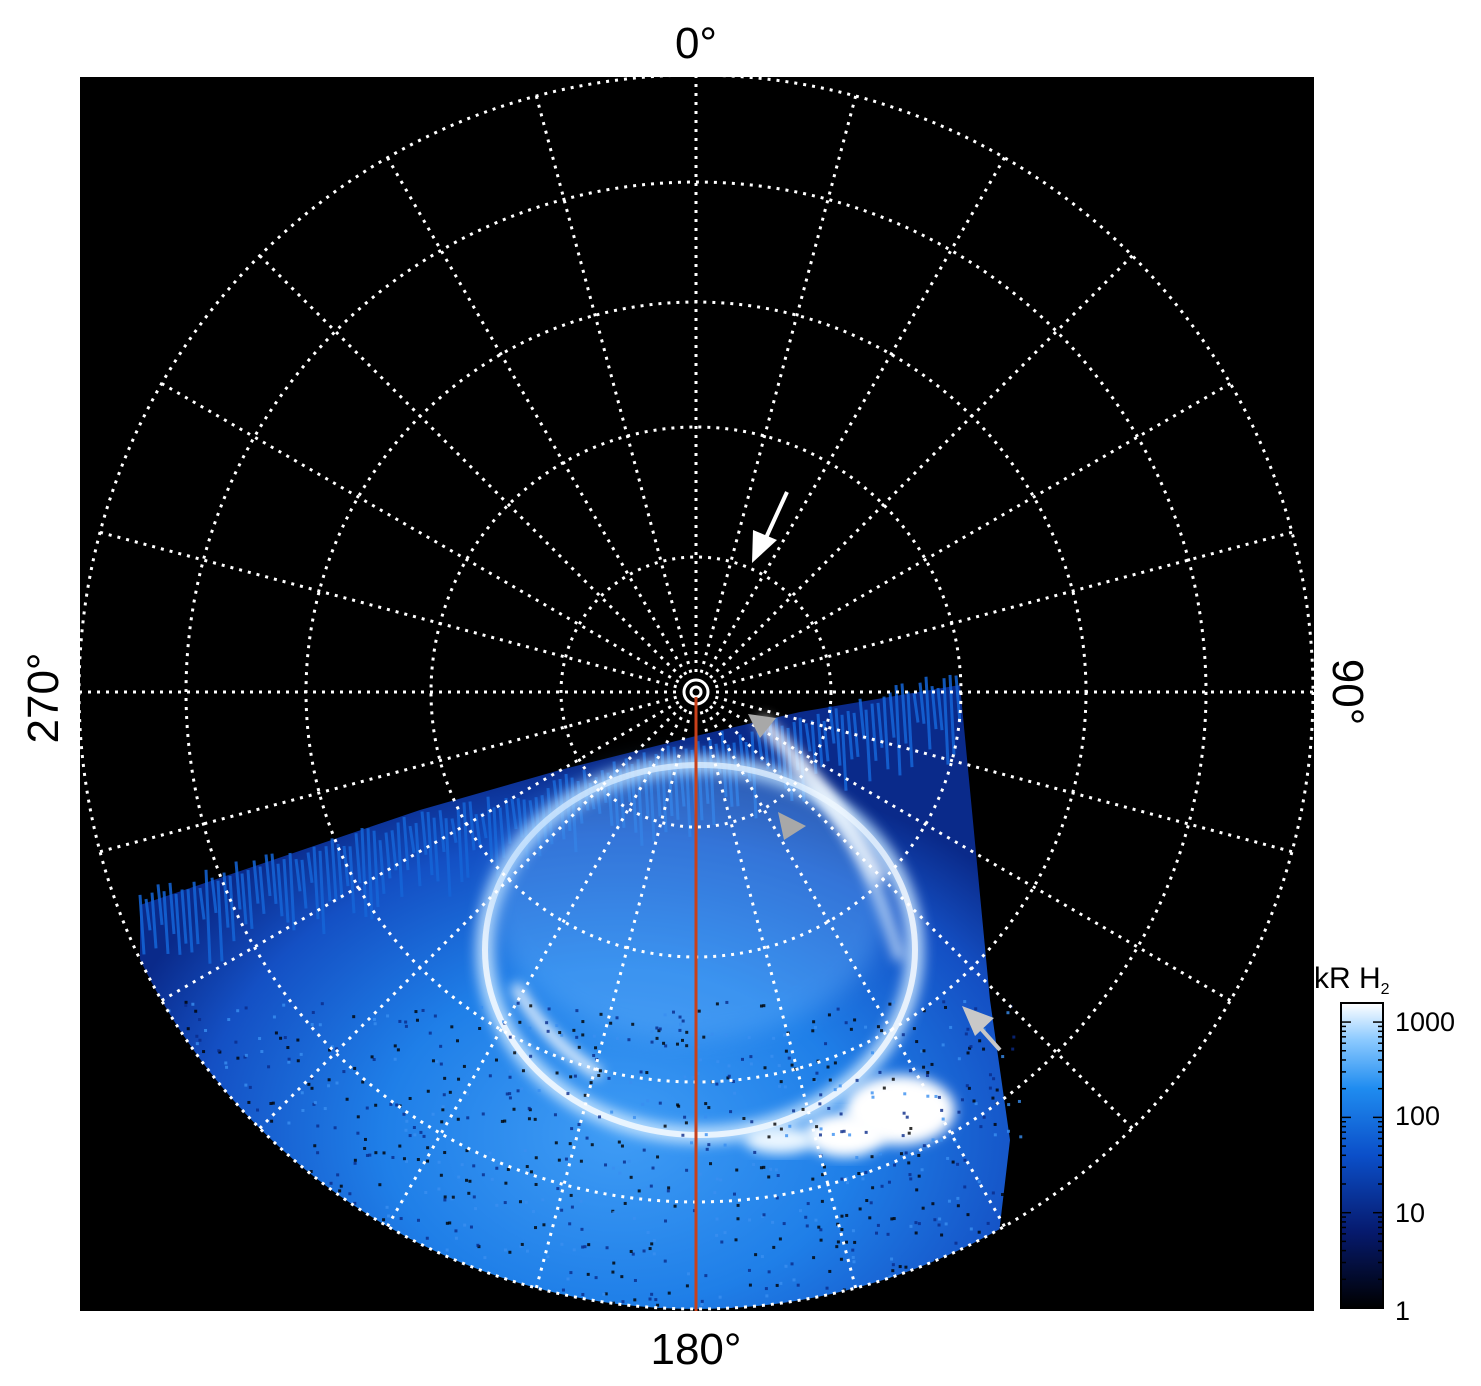 The height and width of the screenshot is (1386, 1481). What do you see at coordinates (1417, 1116) in the screenshot?
I see `colorbar-tick-100: 100` at bounding box center [1417, 1116].